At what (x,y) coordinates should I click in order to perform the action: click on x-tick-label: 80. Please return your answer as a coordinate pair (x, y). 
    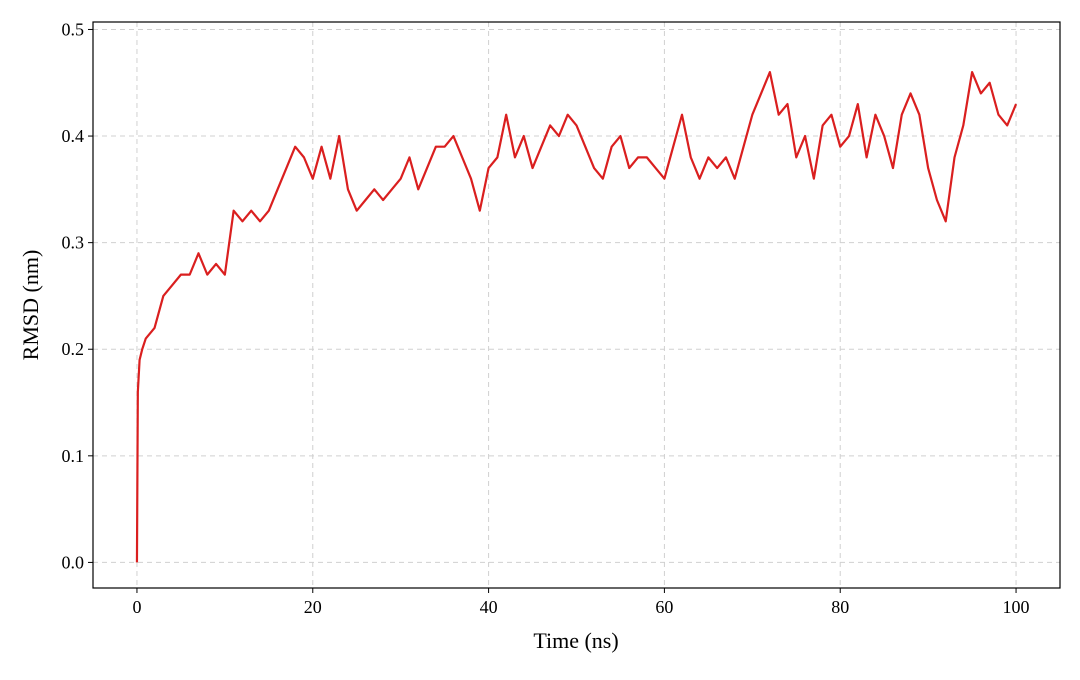
    Looking at the image, I should click on (840, 607).